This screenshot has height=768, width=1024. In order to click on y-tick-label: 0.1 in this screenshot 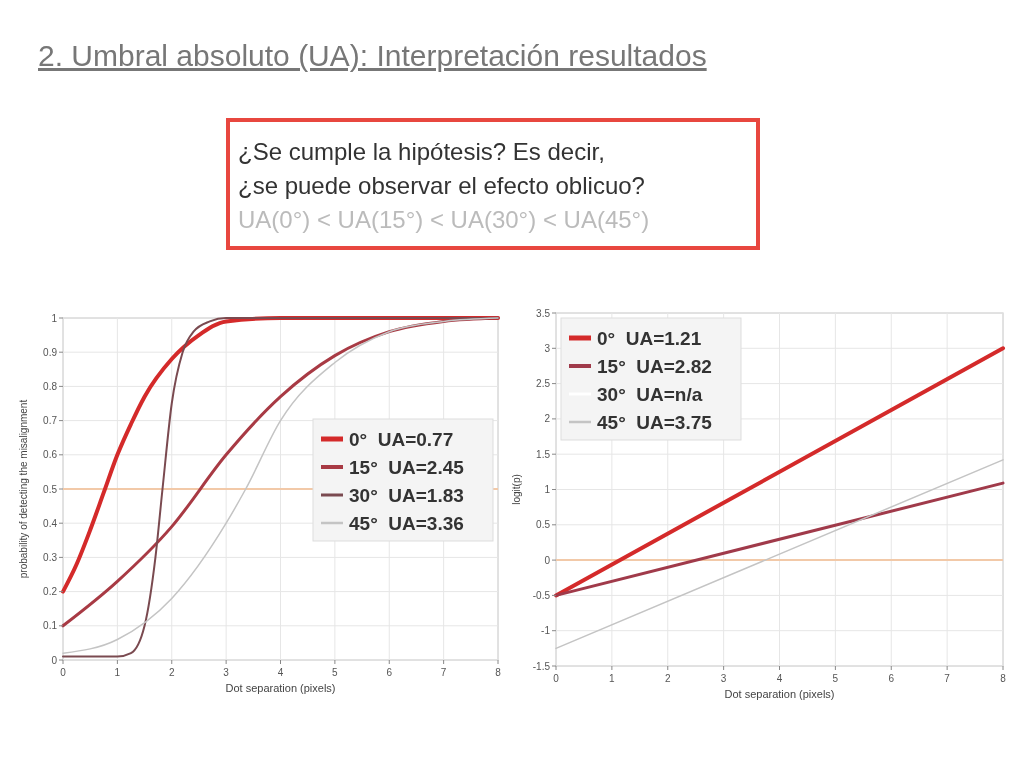, I will do `click(50, 626)`.